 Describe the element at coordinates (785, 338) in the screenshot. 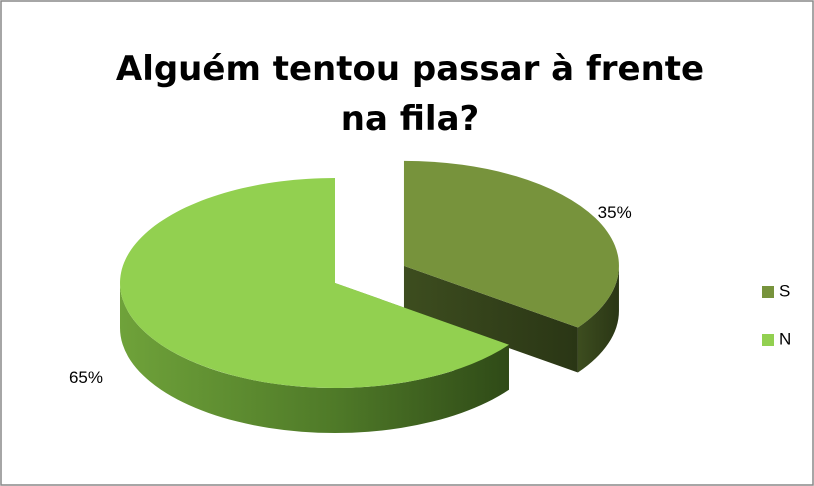

I see `legend-label: N` at that location.